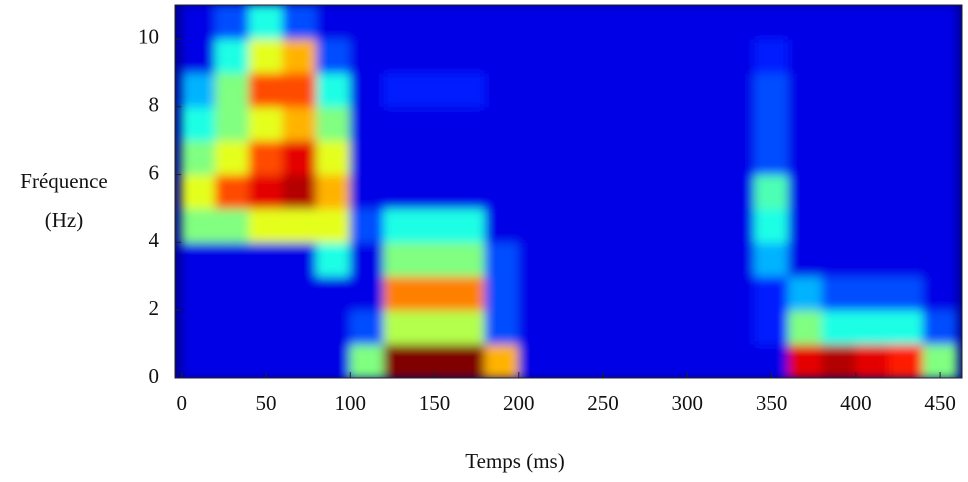  Describe the element at coordinates (64, 220) in the screenshot. I see `y-axis-label: (Hz)` at that location.